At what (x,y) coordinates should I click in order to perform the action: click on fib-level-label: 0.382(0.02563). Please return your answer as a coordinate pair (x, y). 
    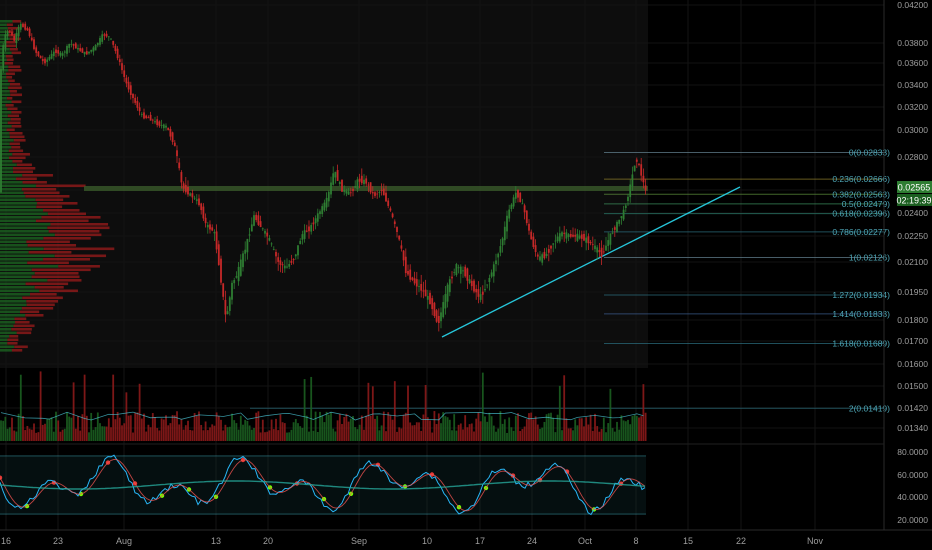
    Looking at the image, I should click on (861, 194).